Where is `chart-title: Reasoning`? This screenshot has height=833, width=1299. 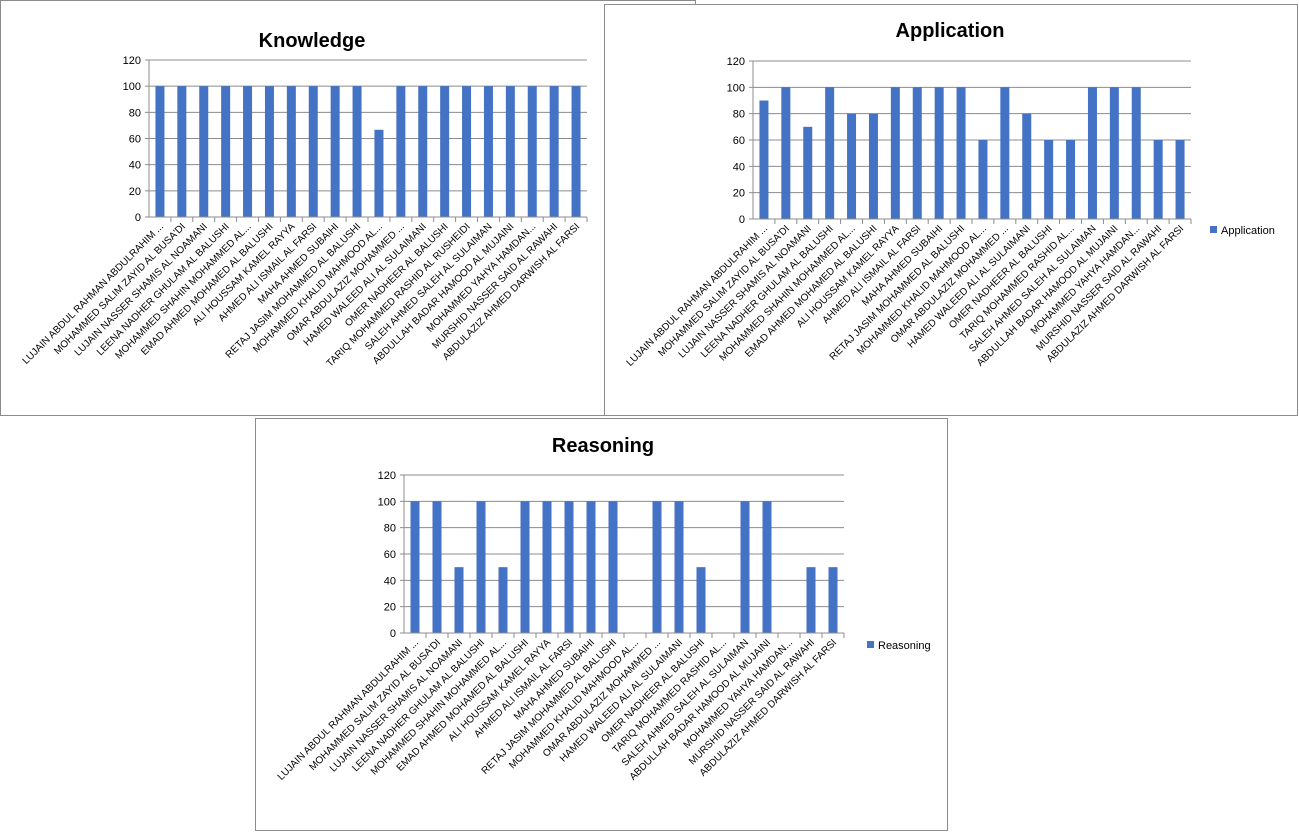 chart-title: Reasoning is located at coordinates (603, 446).